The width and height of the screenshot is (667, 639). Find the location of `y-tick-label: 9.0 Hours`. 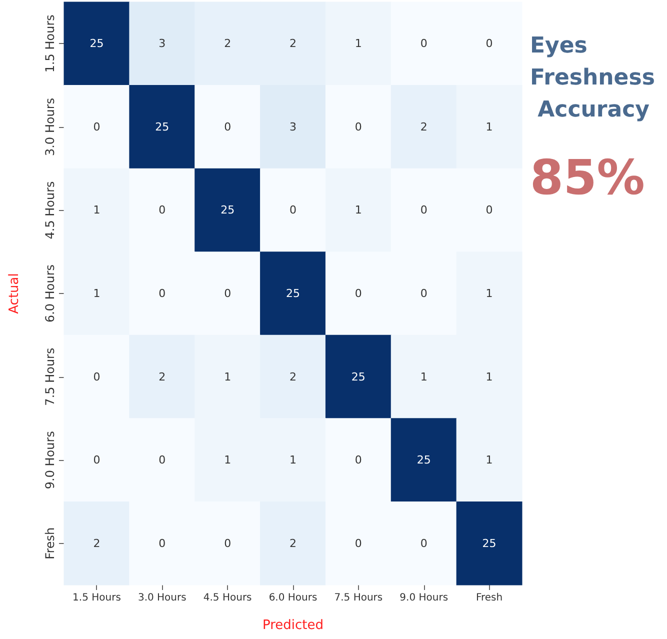

y-tick-label: 9.0 Hours is located at coordinates (50, 460).